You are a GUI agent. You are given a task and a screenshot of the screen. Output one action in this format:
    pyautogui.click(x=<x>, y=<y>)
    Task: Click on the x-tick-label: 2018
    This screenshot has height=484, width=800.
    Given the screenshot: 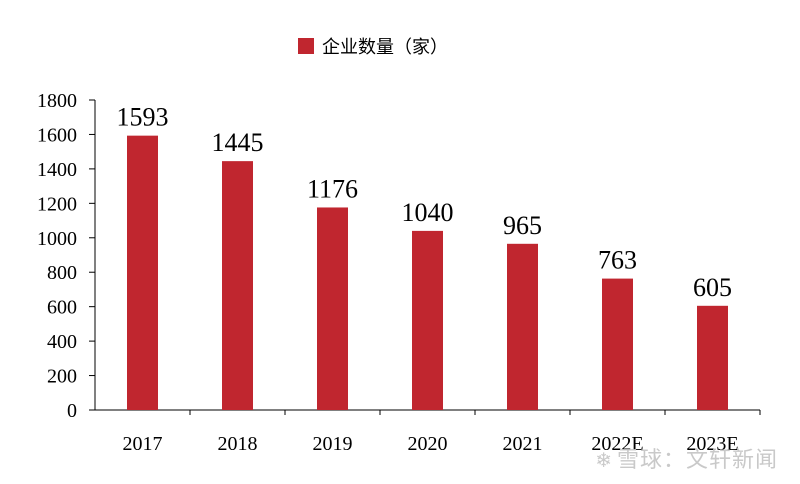 What is the action you would take?
    pyautogui.click(x=238, y=444)
    